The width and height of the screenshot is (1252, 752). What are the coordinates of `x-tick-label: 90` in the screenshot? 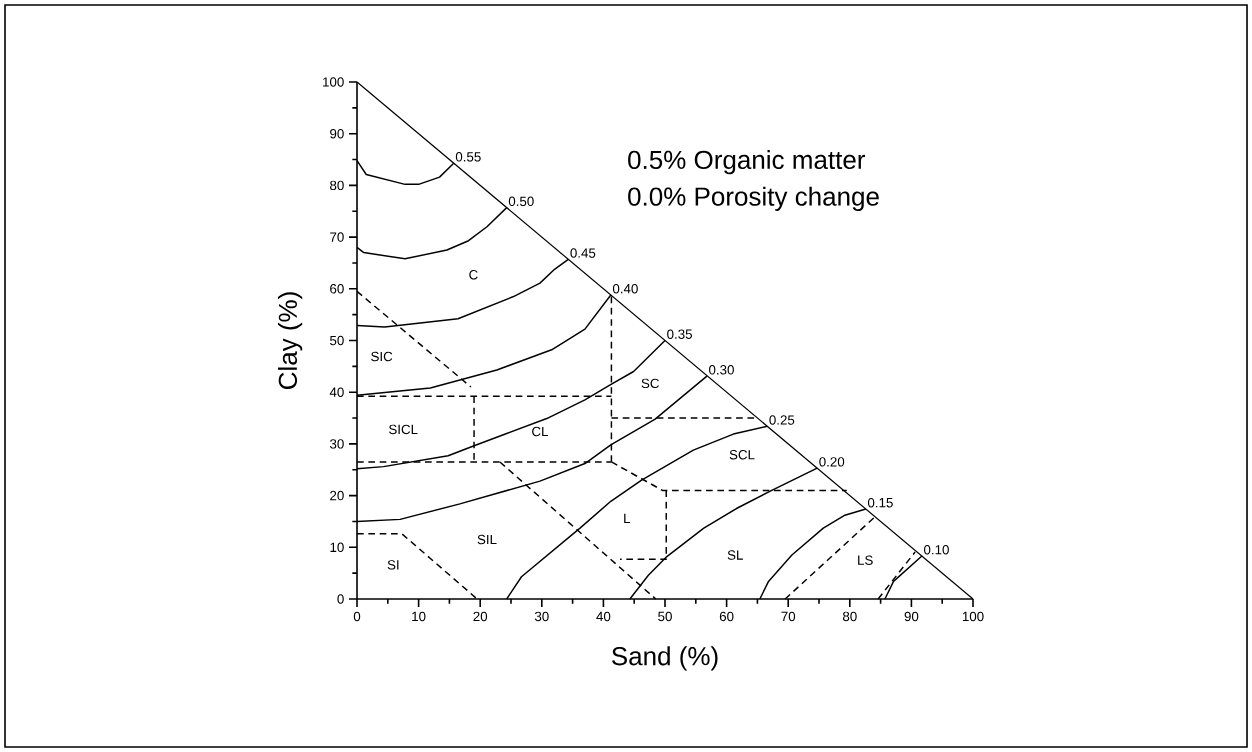 It's located at (911, 616).